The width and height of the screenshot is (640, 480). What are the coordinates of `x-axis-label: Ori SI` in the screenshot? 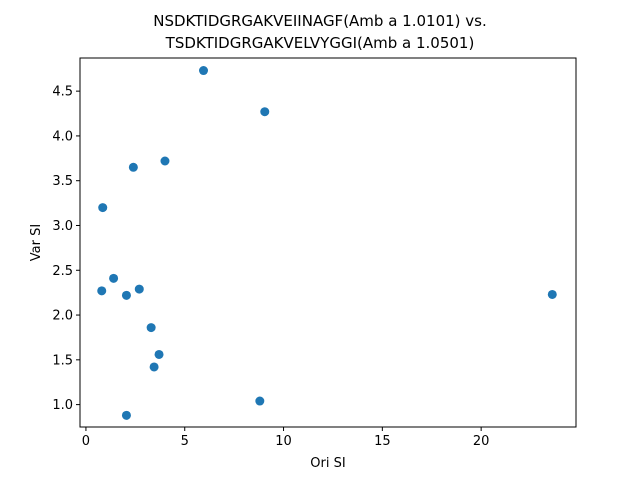 It's located at (327, 463).